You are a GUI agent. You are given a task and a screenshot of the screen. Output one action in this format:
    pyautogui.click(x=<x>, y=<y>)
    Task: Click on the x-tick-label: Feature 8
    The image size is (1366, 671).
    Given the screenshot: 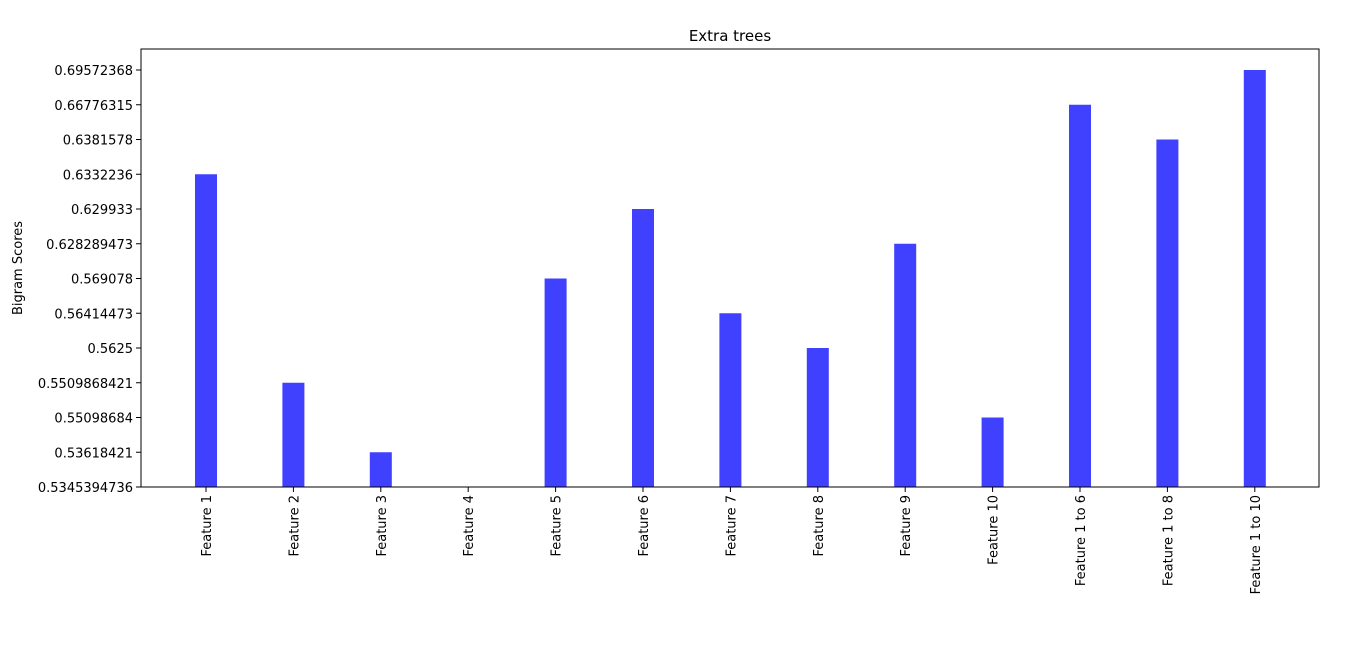 What is the action you would take?
    pyautogui.click(x=819, y=526)
    